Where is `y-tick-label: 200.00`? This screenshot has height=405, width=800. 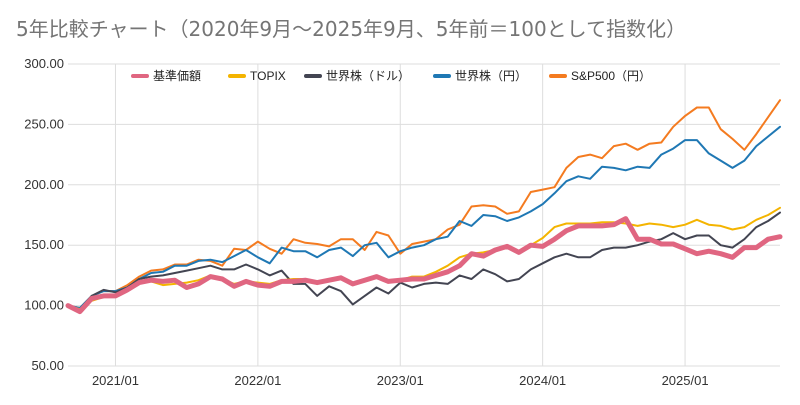
y-tick-label: 200.00 is located at coordinates (44, 184).